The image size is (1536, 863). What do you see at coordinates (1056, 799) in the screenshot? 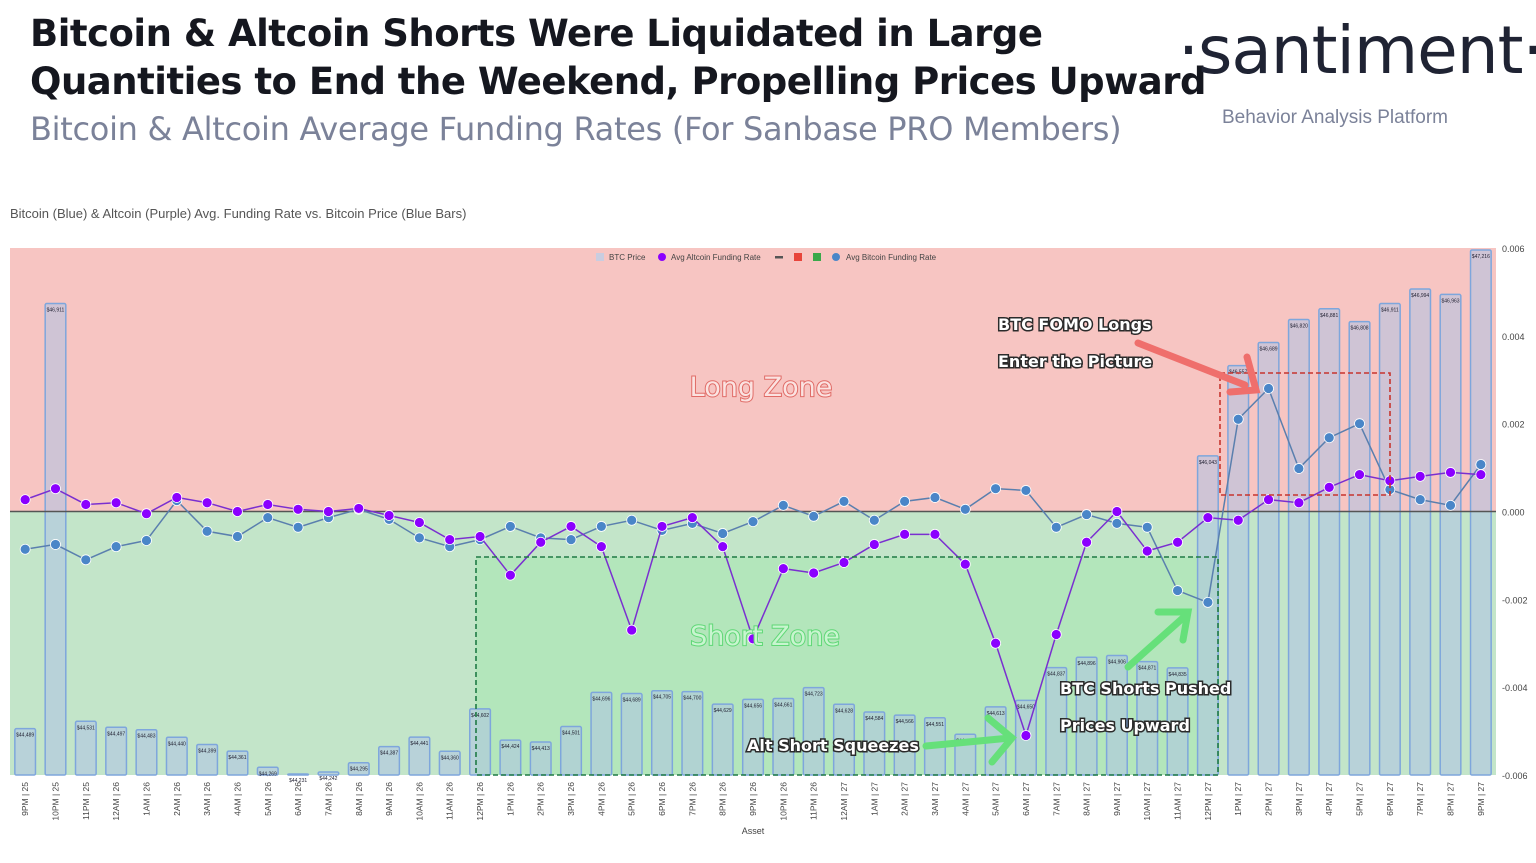
I see `x-tick-label: 7AM | 27` at bounding box center [1056, 799].